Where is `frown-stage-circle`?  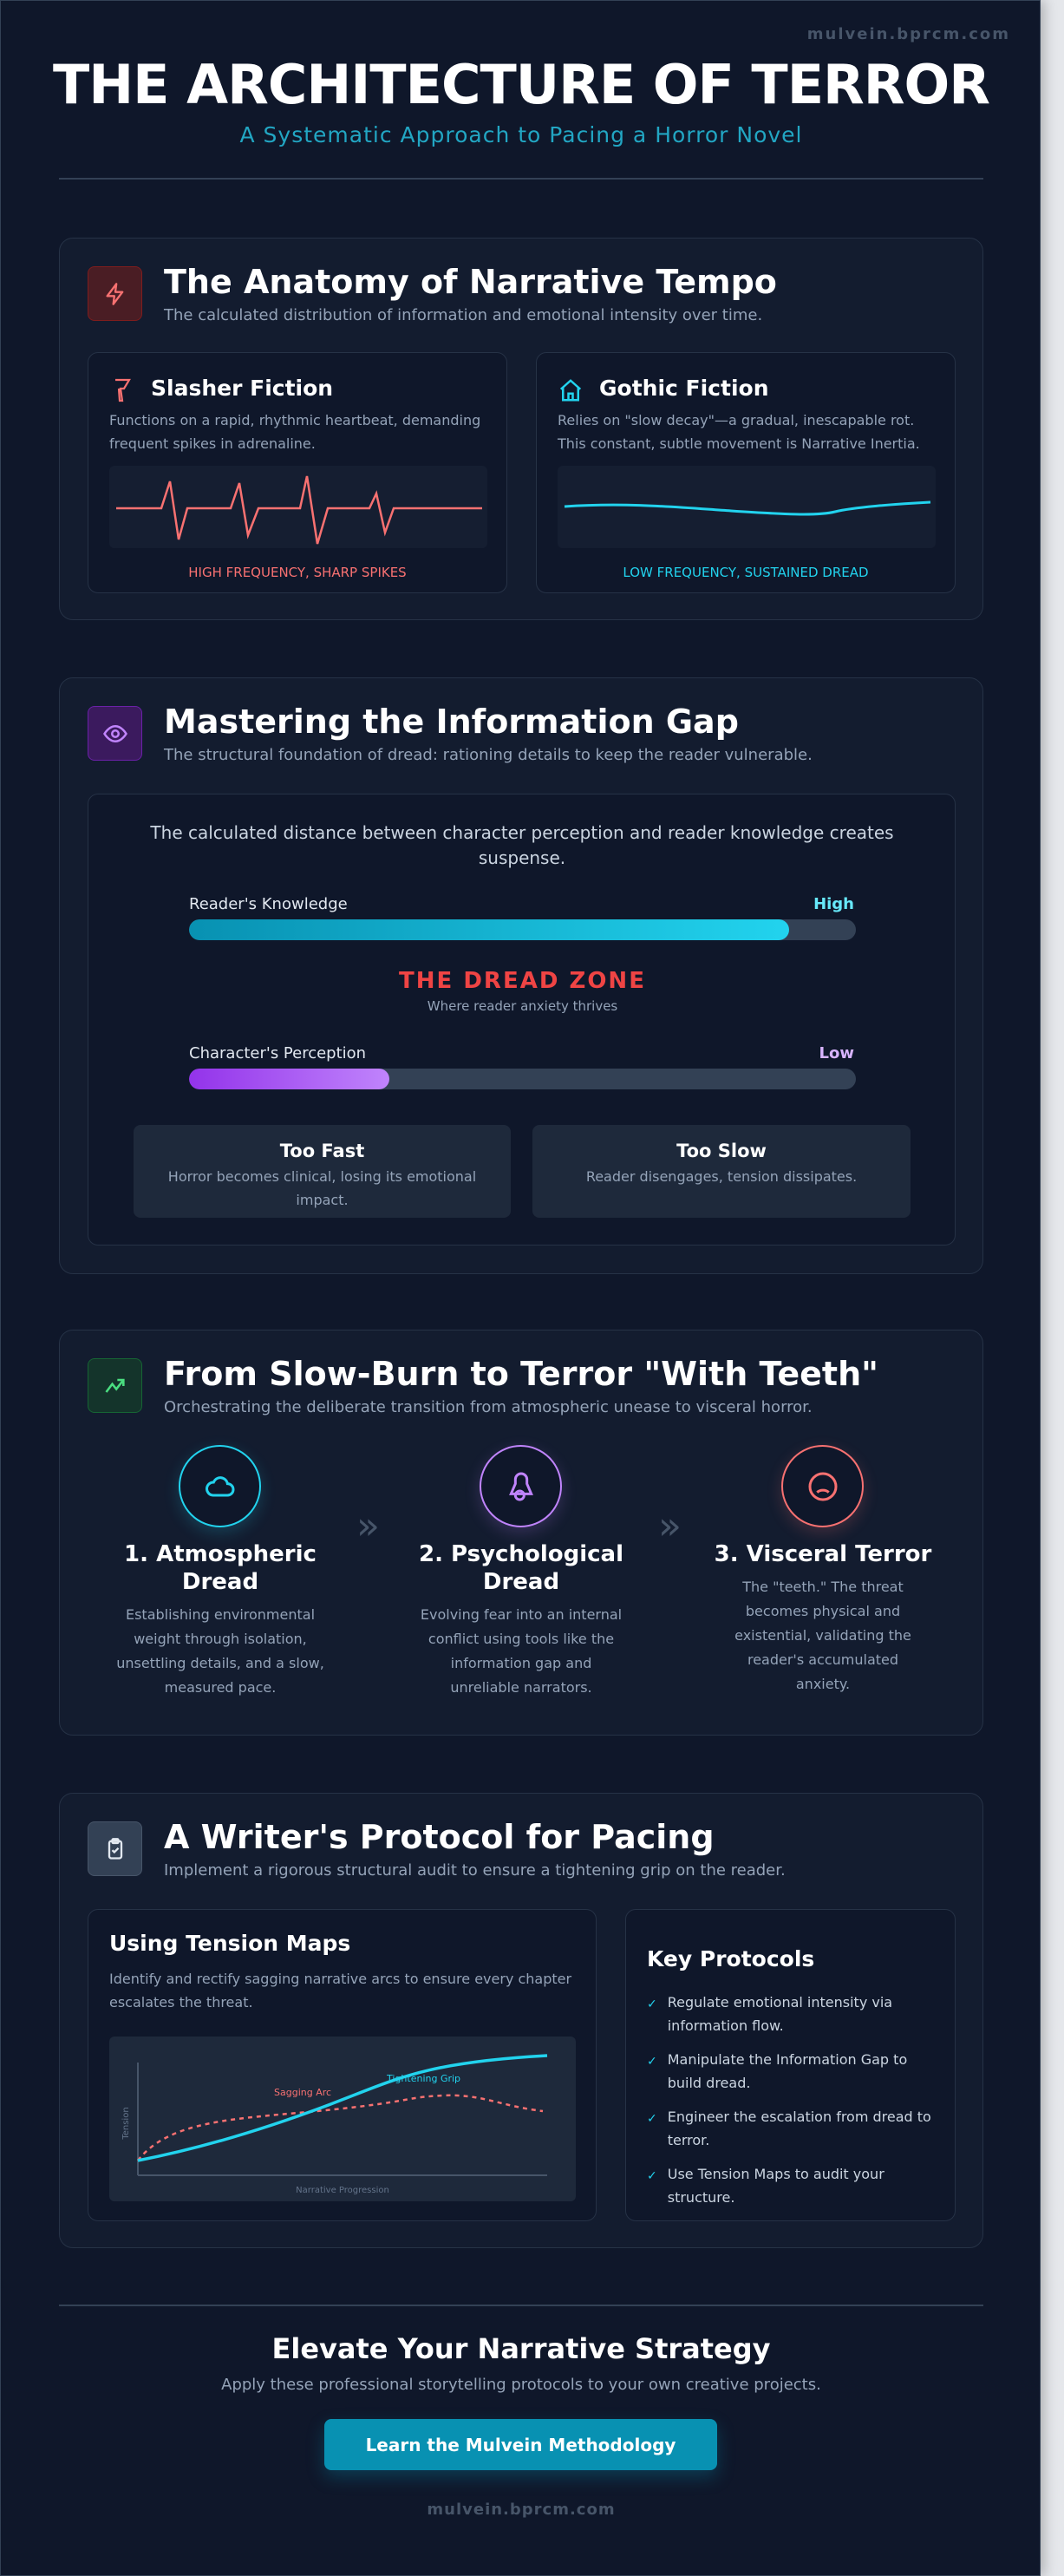
frown-stage-circle is located at coordinates (822, 1486).